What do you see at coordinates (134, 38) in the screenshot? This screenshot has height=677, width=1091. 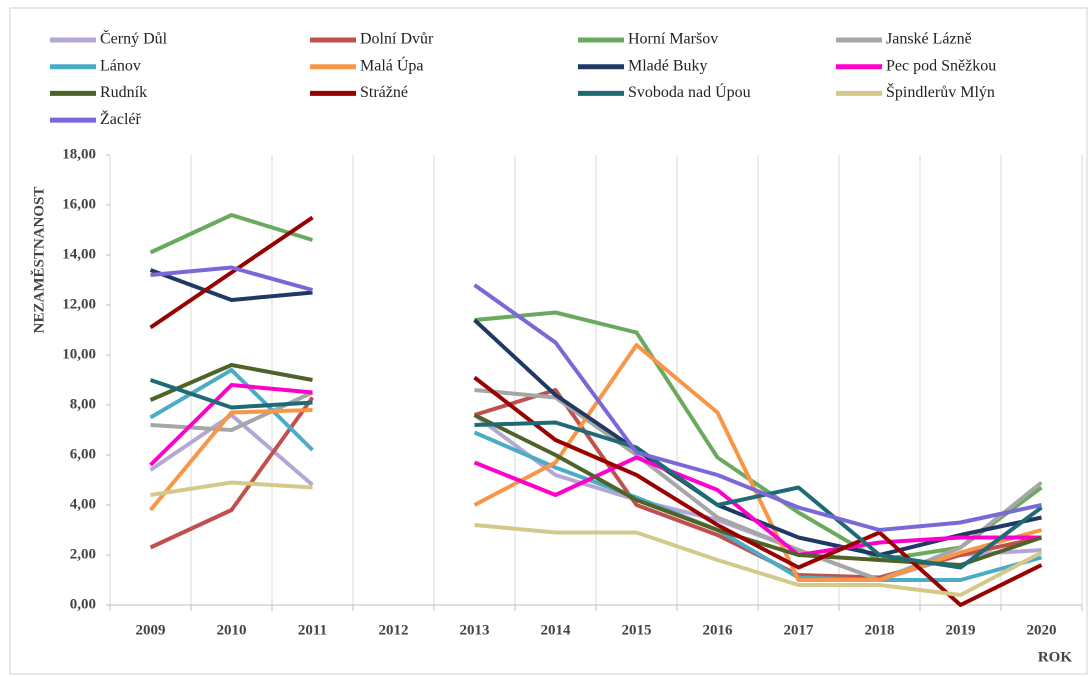 I see `legend-label: Černý Důl` at bounding box center [134, 38].